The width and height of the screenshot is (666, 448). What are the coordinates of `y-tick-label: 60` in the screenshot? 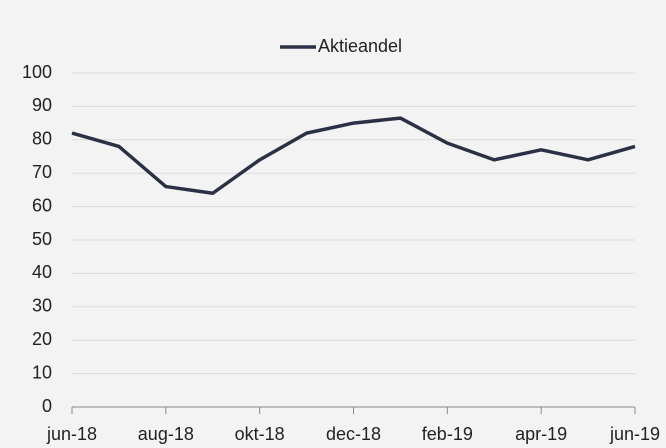 It's located at (42, 205).